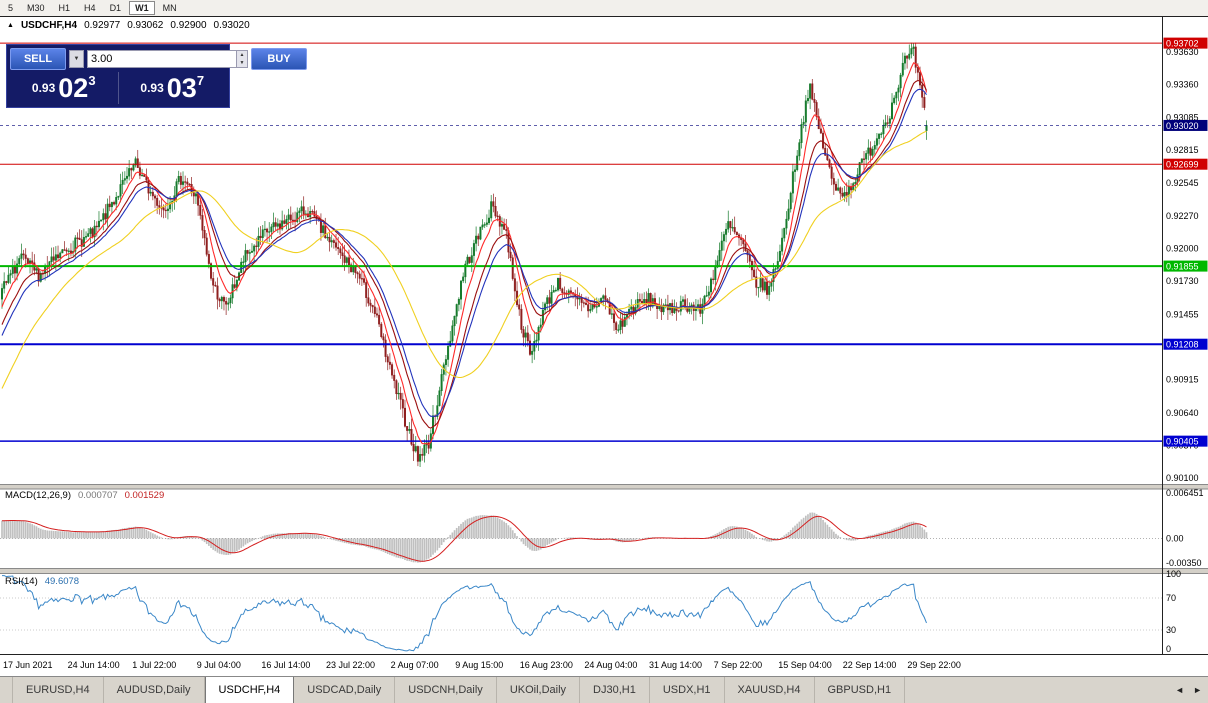 The width and height of the screenshot is (1208, 703). Describe the element at coordinates (446, 690) in the screenshot. I see `tab-usdcnh-daily: USDCNH,Daily` at that location.